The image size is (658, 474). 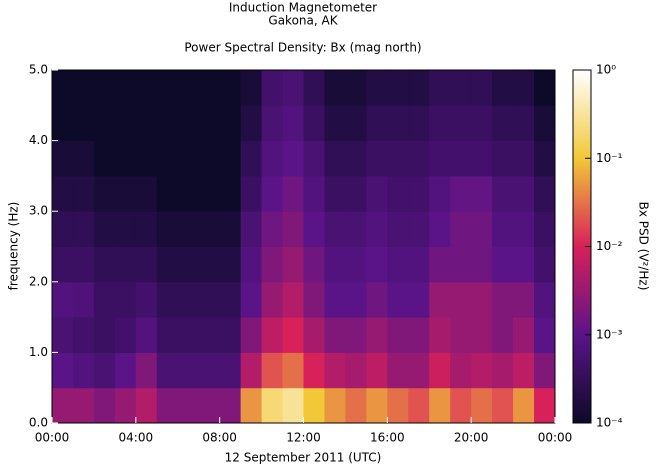 I want to click on x-tick-label: 00:00, so click(x=52, y=438).